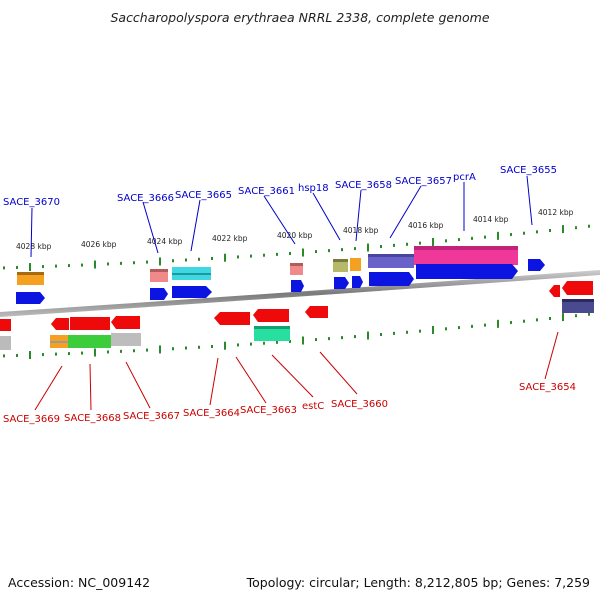 This screenshot has width=600, height=600. What do you see at coordinates (203, 195) in the screenshot?
I see `gene-label-sace-3665: SACE_3665` at bounding box center [203, 195].